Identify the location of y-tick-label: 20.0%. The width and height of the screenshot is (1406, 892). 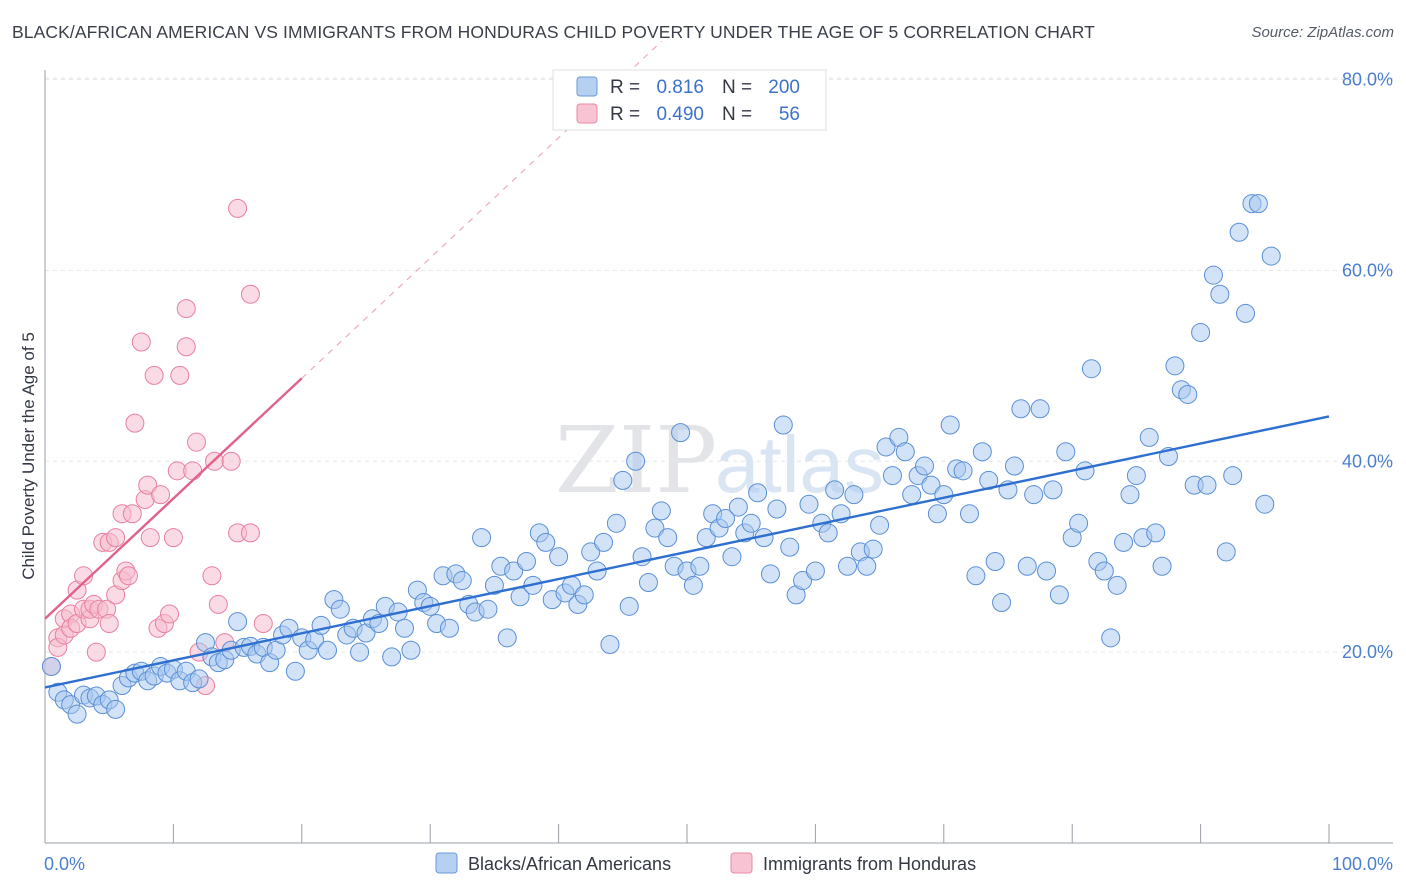
(1367, 652).